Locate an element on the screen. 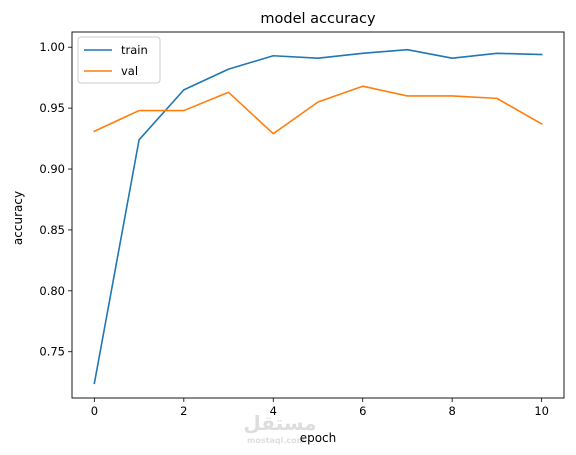 Image resolution: width=576 pixels, height=455 pixels. x-tick-label: 10 is located at coordinates (541, 411).